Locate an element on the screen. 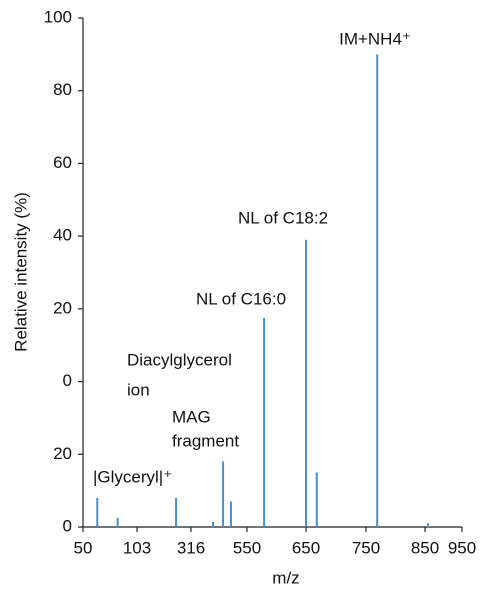 Image resolution: width=500 pixels, height=599 pixels. annotation: ion is located at coordinates (138, 389).